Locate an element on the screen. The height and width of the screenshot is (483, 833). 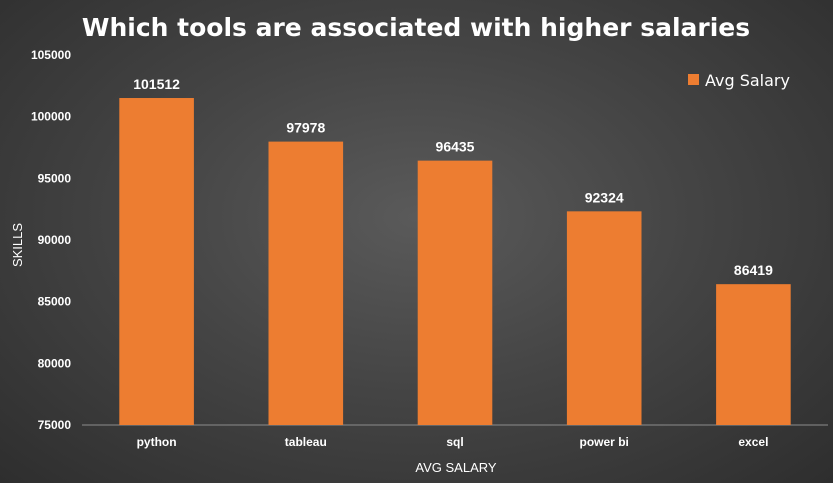
x-tick-label: python is located at coordinates (157, 442).